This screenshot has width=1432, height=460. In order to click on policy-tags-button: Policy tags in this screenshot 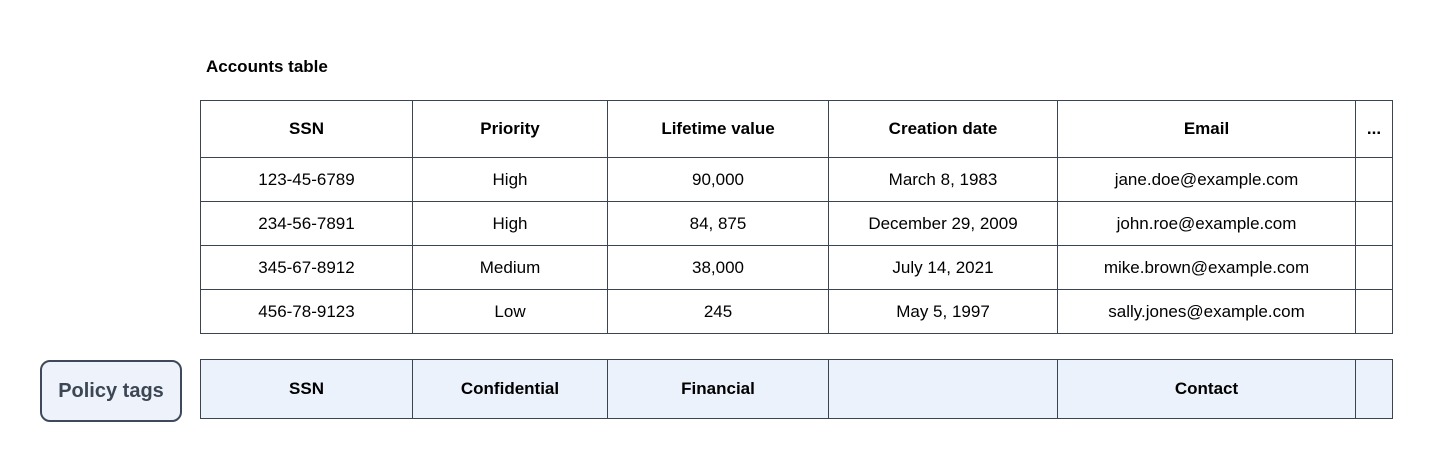, I will do `click(111, 391)`.